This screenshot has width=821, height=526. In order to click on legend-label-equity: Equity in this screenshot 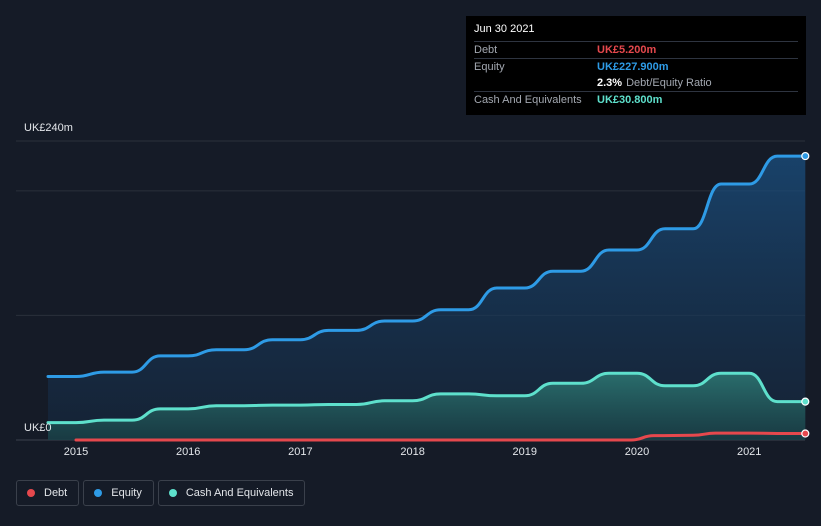, I will do `click(126, 493)`.